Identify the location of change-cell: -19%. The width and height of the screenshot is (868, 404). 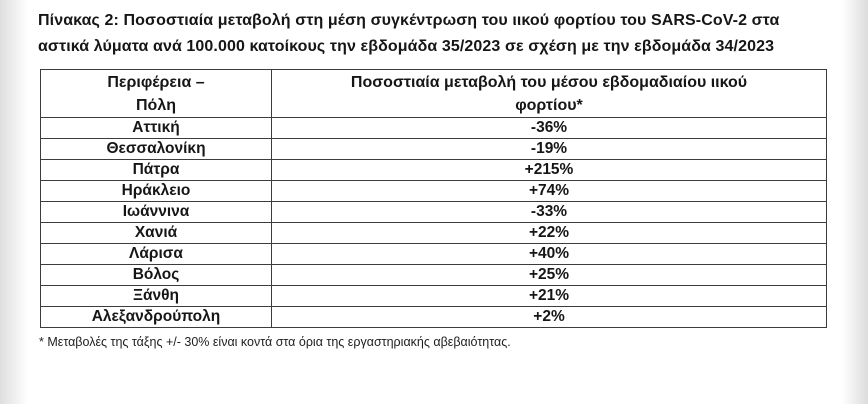
(549, 149).